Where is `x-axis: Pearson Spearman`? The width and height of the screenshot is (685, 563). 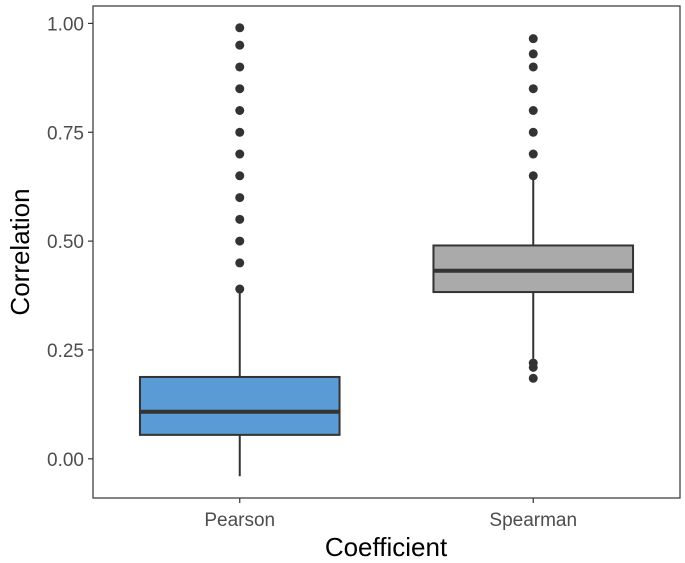 x-axis: Pearson Spearman is located at coordinates (390, 514).